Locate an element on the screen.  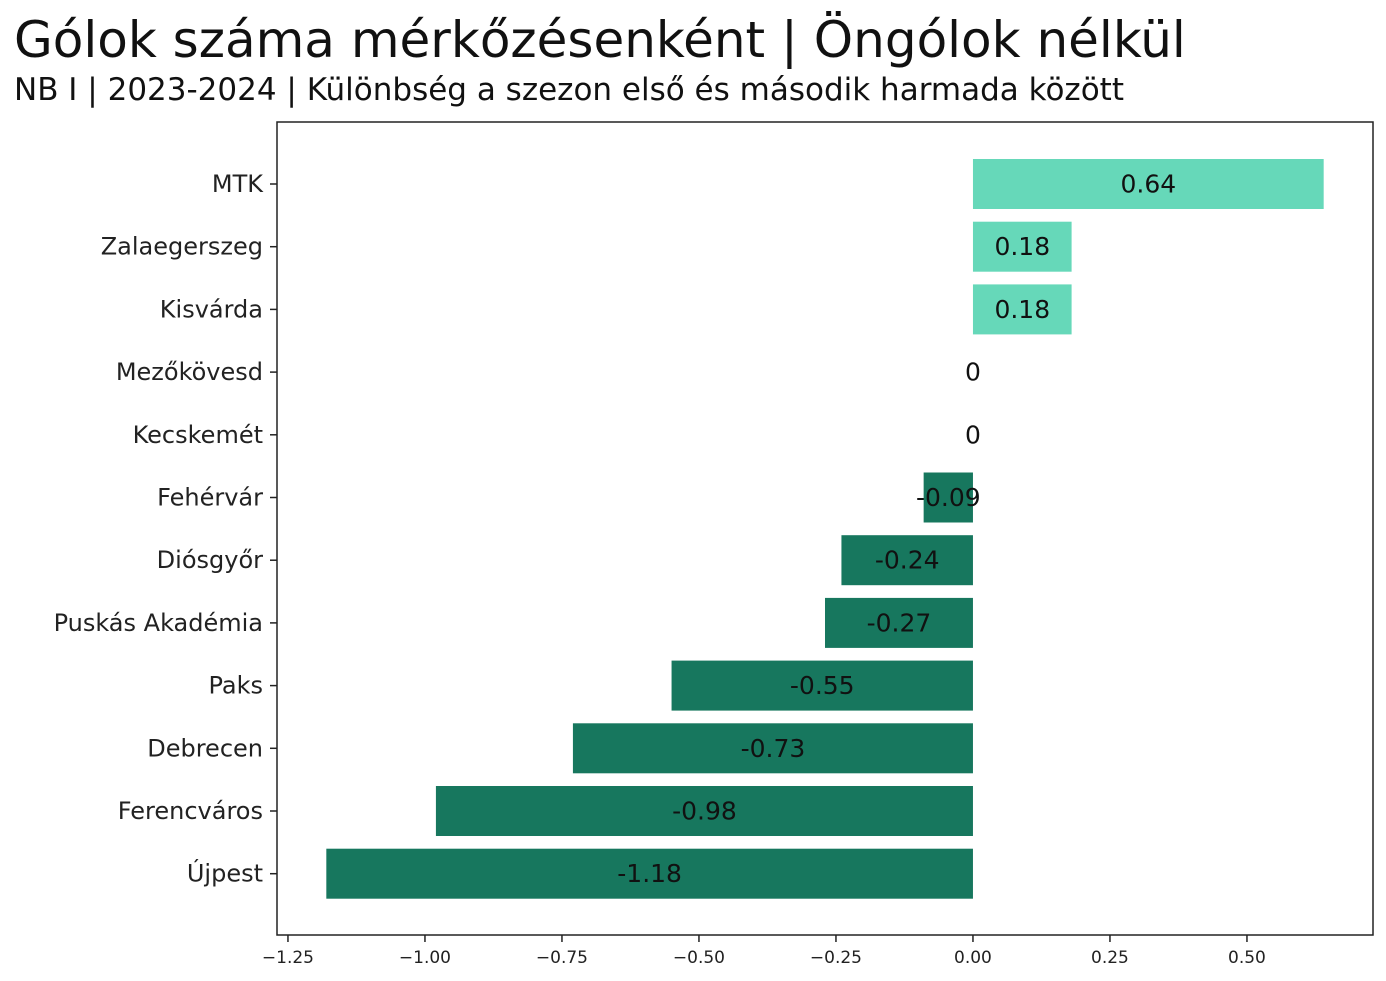
x-tick-label-1: −1.00 is located at coordinates (425, 958).